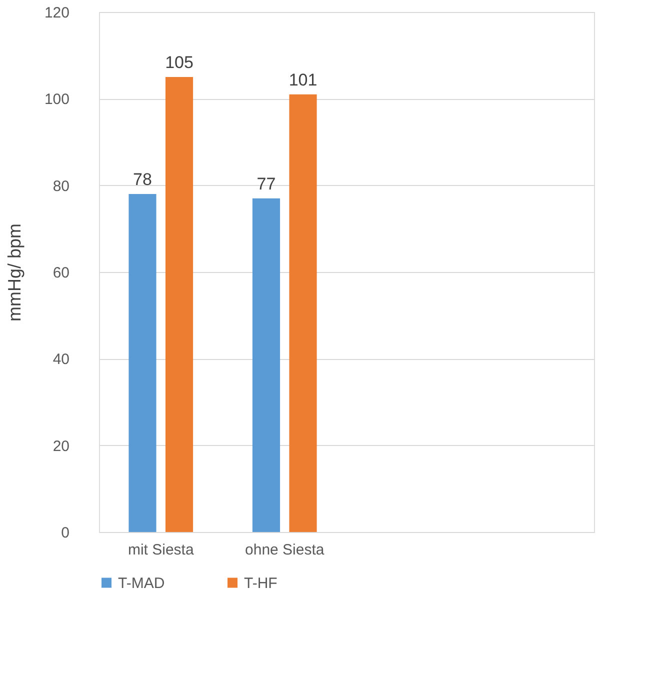  Describe the element at coordinates (266, 184) in the screenshot. I see `data-label: 77` at that location.